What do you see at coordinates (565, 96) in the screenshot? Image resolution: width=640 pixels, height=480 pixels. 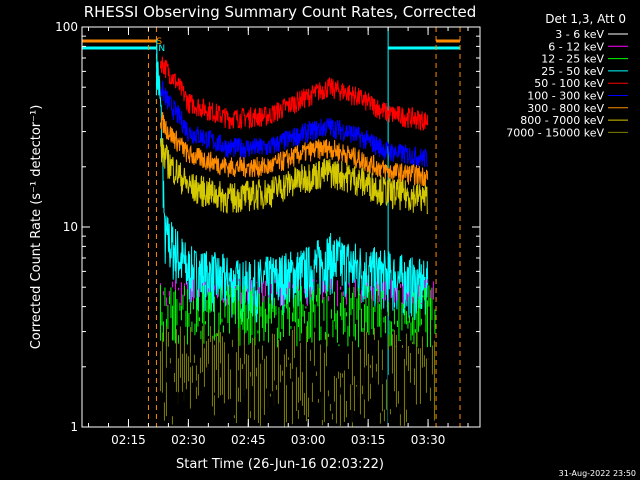 I see `legend-entry-label: 100 - 300 keV` at bounding box center [565, 96].